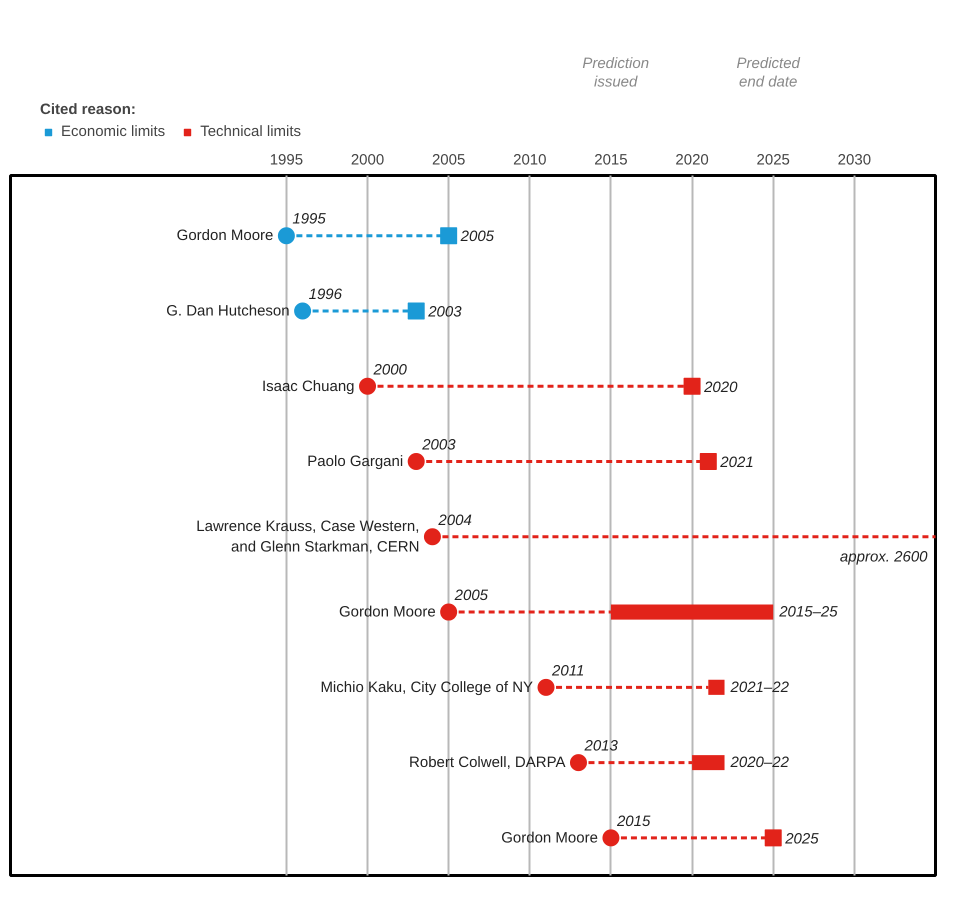 The height and width of the screenshot is (919, 969). What do you see at coordinates (760, 763) in the screenshot?
I see `data-label: 2020–22` at bounding box center [760, 763].